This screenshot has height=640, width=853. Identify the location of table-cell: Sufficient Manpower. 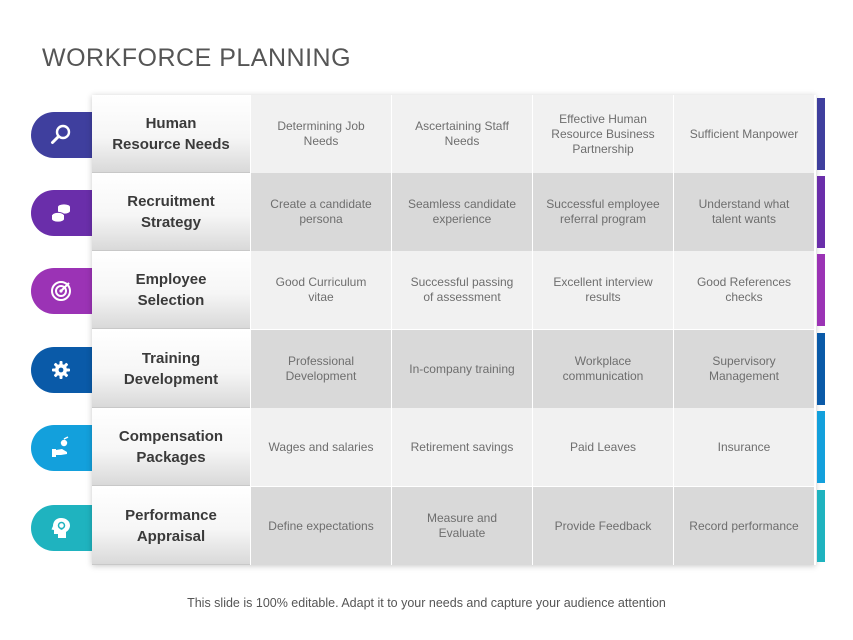
(743, 134).